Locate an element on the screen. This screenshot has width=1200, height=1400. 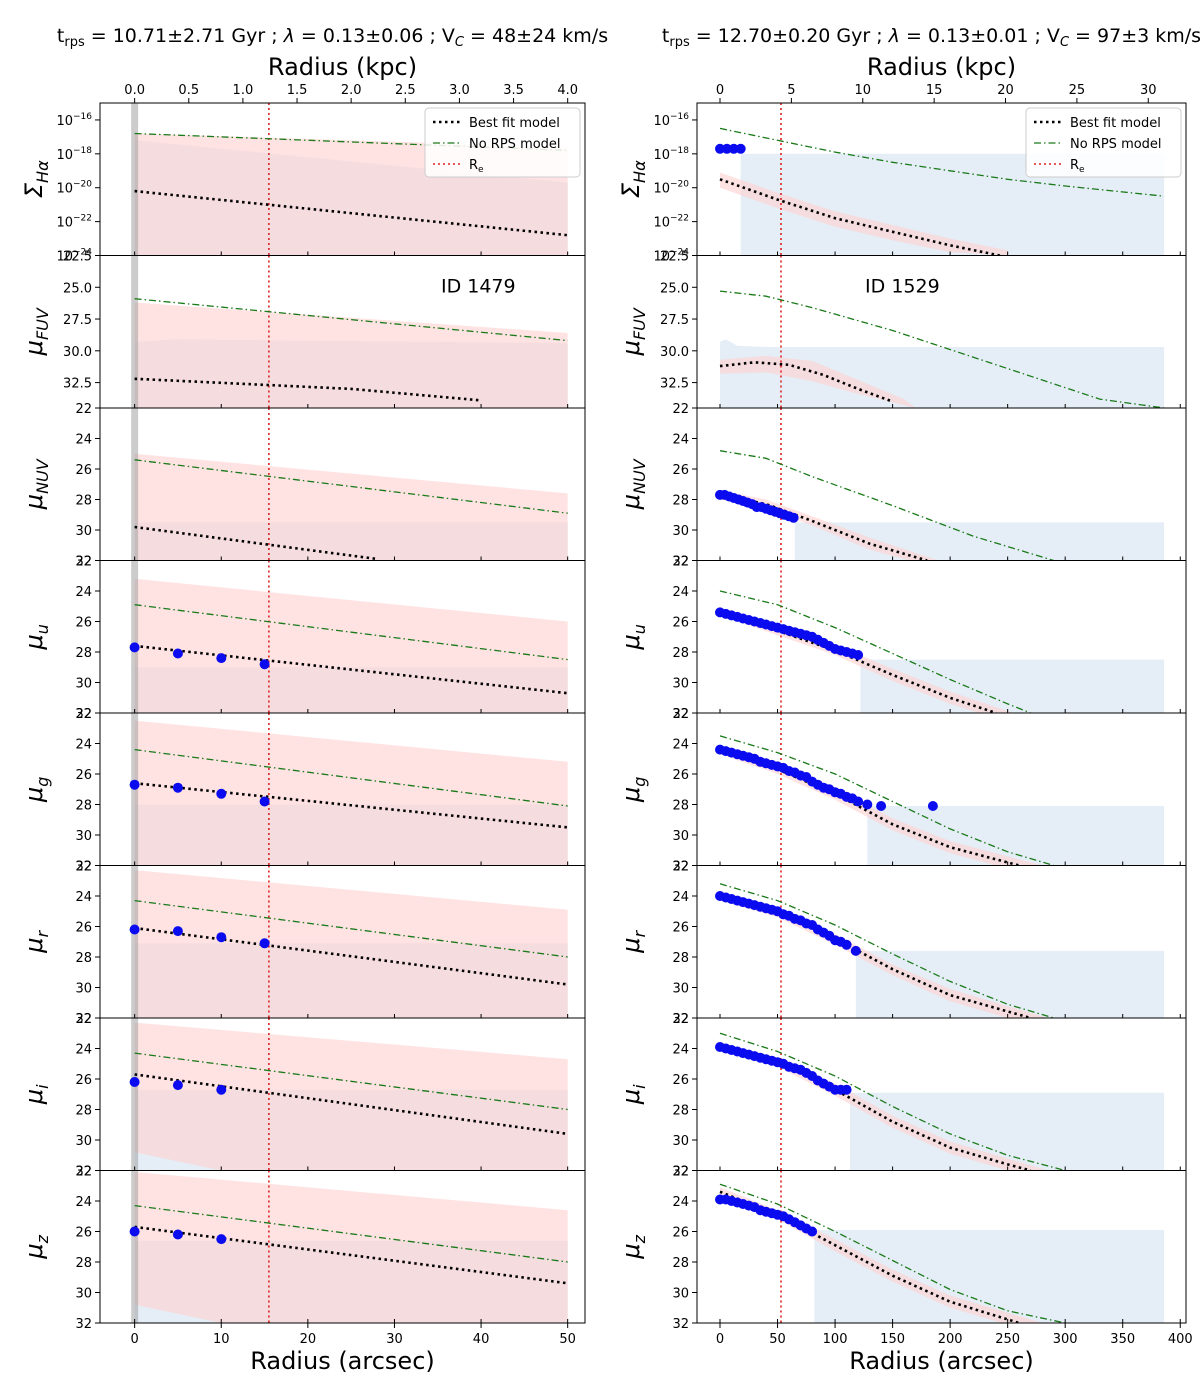
galaxy-id-label: ID 1529 is located at coordinates (902, 287).